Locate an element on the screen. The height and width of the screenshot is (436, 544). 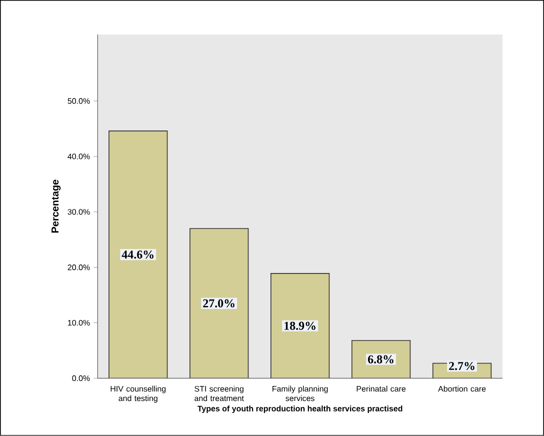
data-label: 44.6% is located at coordinates (138, 254).